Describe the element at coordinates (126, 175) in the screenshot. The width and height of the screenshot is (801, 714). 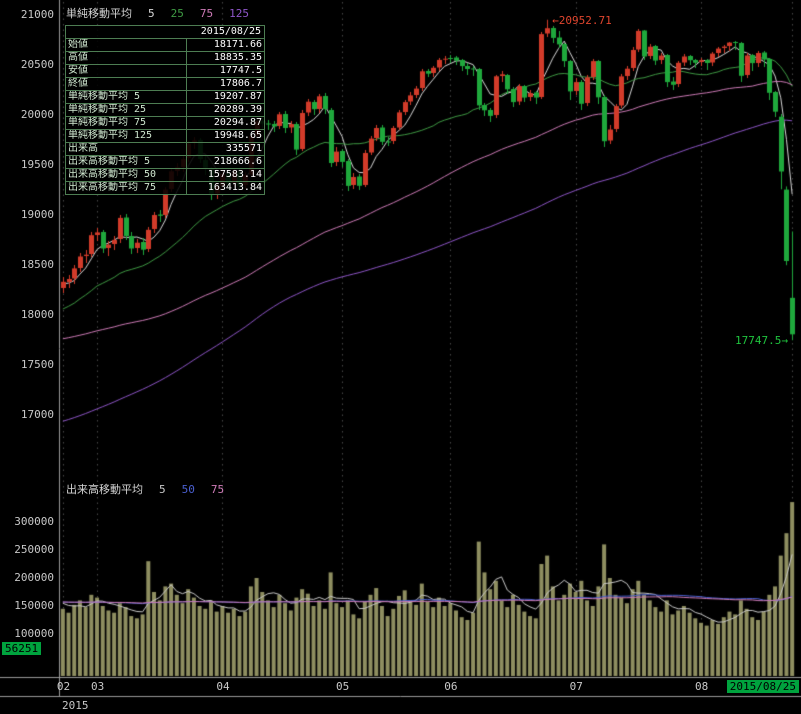
I see `info-row-label: 出来高移動平均 50` at that location.